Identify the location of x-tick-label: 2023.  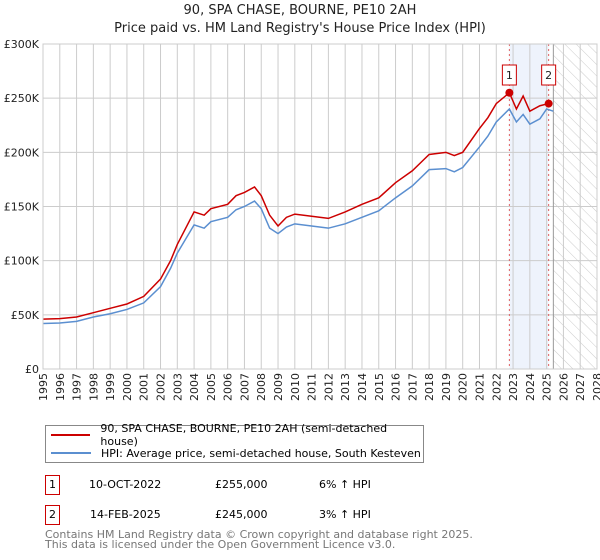
(513, 387).